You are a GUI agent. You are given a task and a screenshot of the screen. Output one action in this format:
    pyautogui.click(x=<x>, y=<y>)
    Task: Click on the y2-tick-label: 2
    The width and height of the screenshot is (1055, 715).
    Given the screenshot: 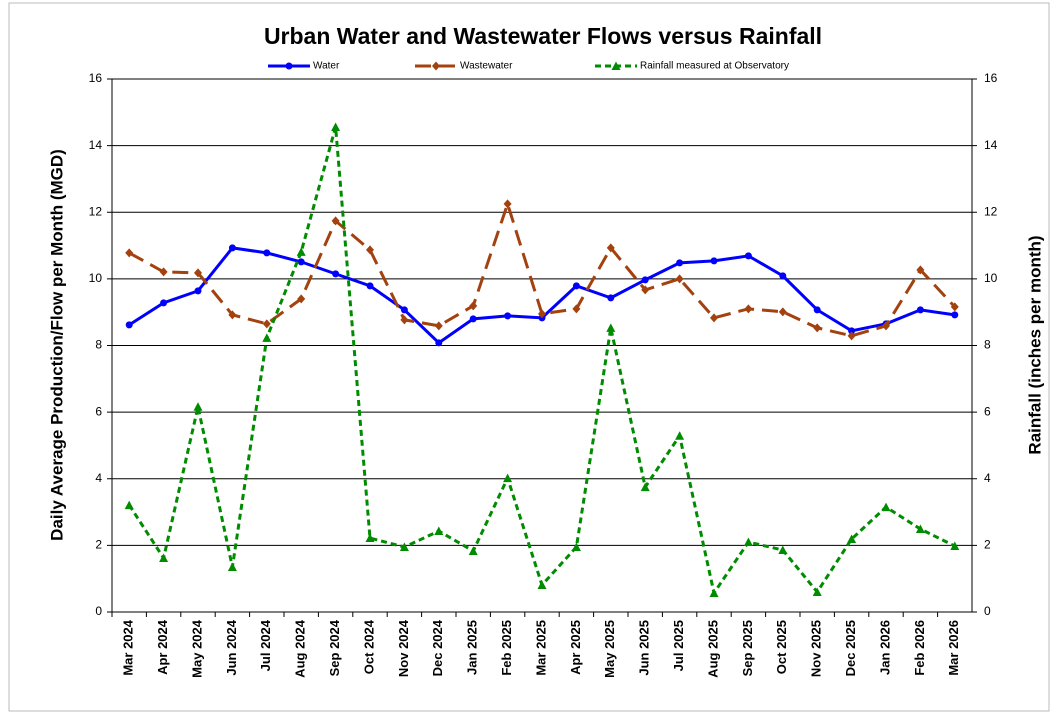 What is the action you would take?
    pyautogui.click(x=987, y=545)
    